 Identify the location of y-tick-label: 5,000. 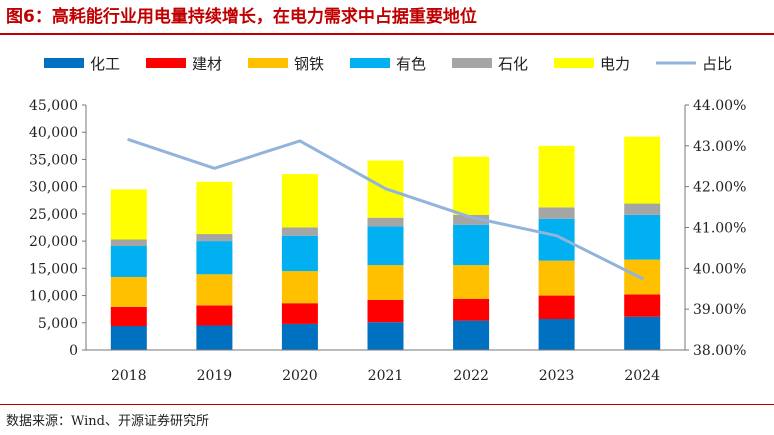
(58, 324).